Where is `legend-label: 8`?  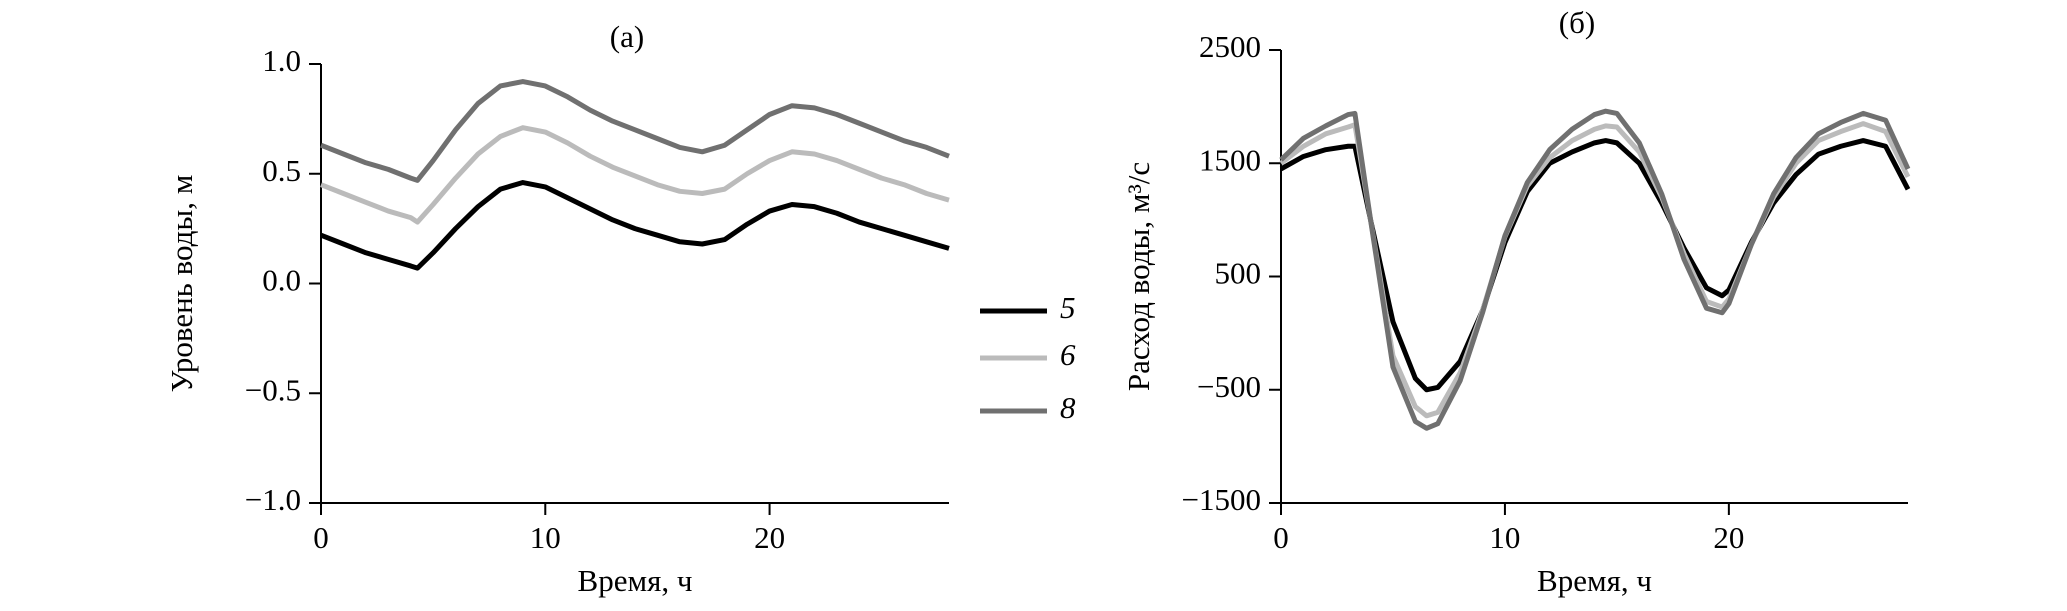 legend-label: 8 is located at coordinates (1068, 407).